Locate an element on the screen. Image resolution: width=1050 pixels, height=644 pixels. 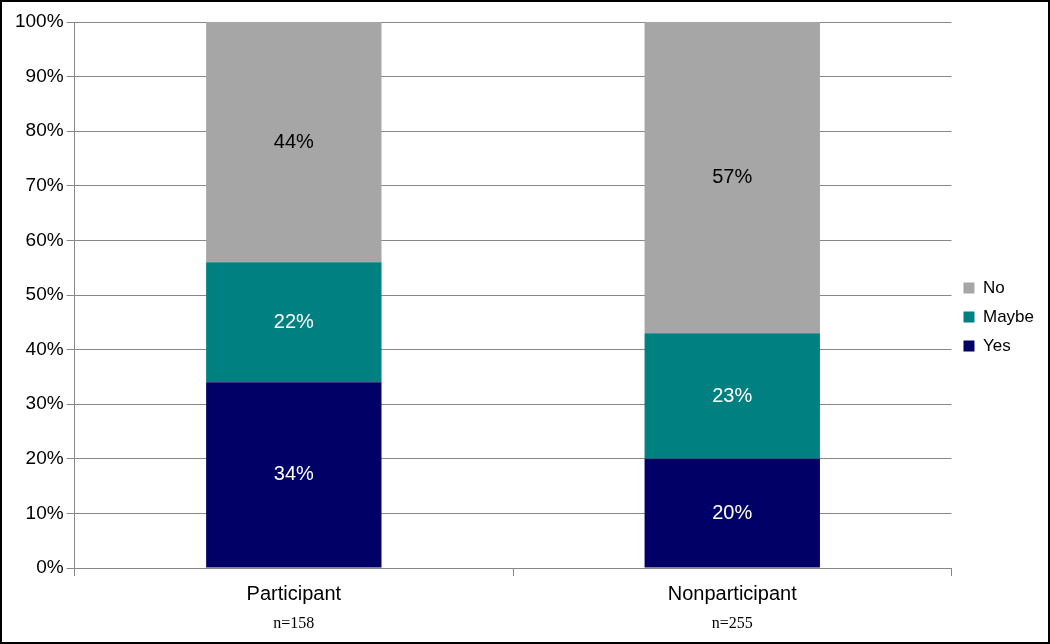
y-tick-label: 10% is located at coordinates (44, 512).